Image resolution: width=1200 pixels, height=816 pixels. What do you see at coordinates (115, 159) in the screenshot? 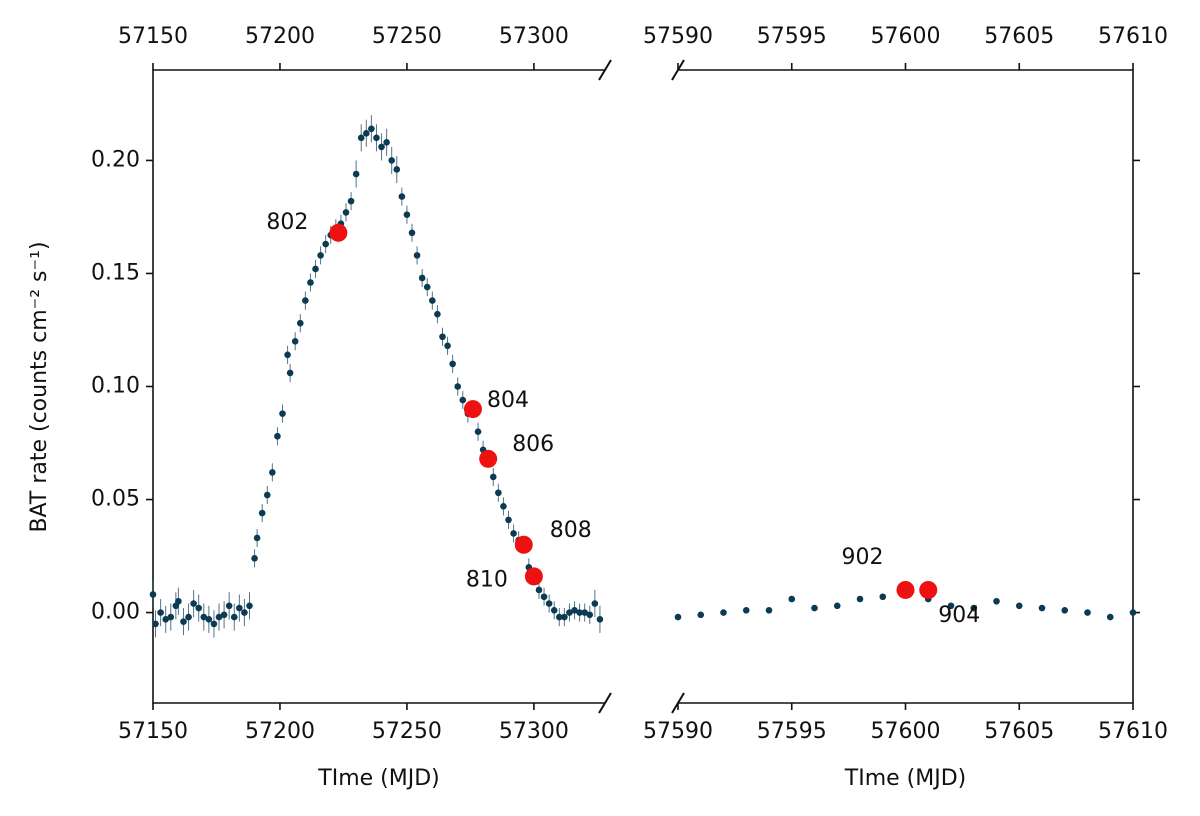
I see `y-tick-label: 0.20` at bounding box center [115, 159].